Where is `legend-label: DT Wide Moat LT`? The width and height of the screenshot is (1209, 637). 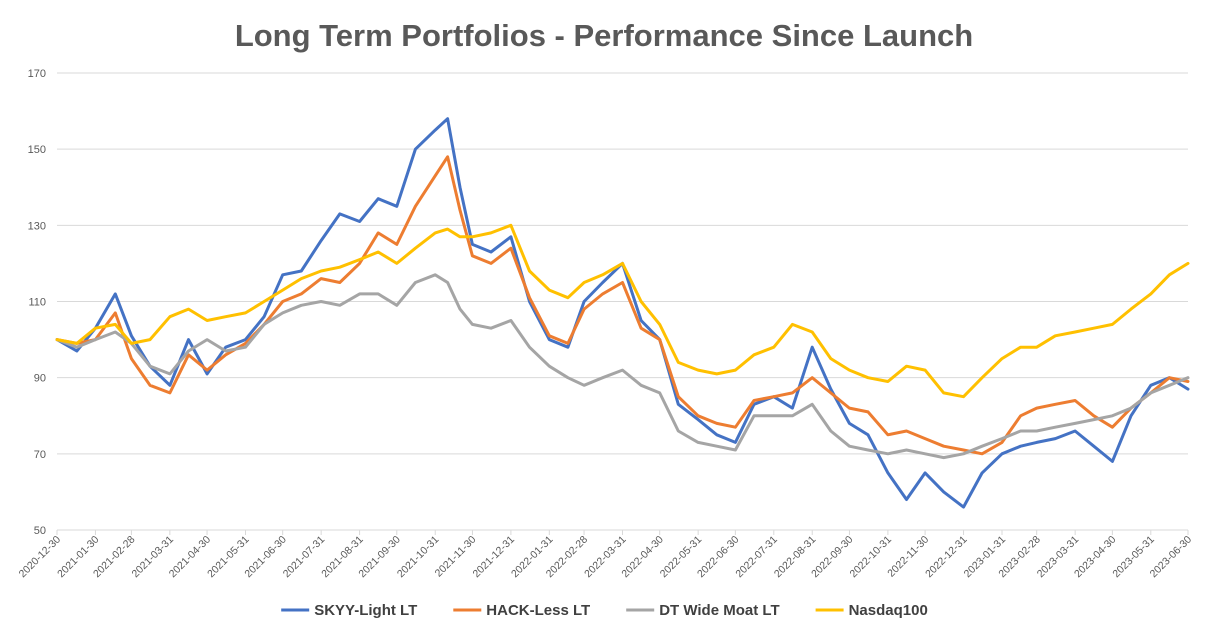
legend-label: DT Wide Moat LT is located at coordinates (719, 610).